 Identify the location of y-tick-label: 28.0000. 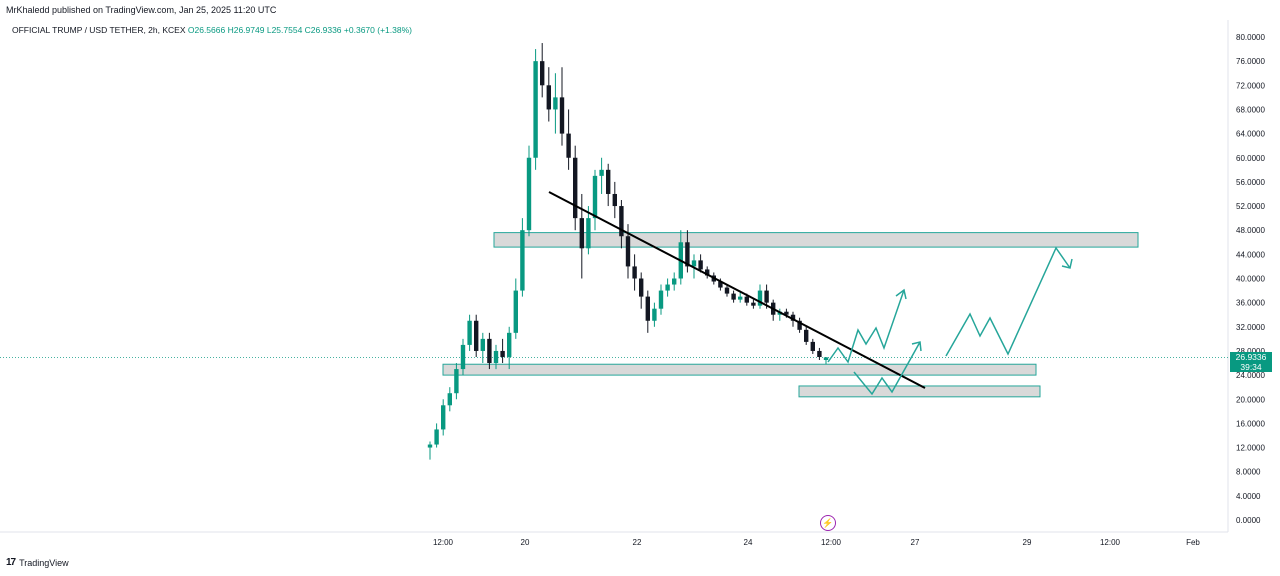
(1250, 351).